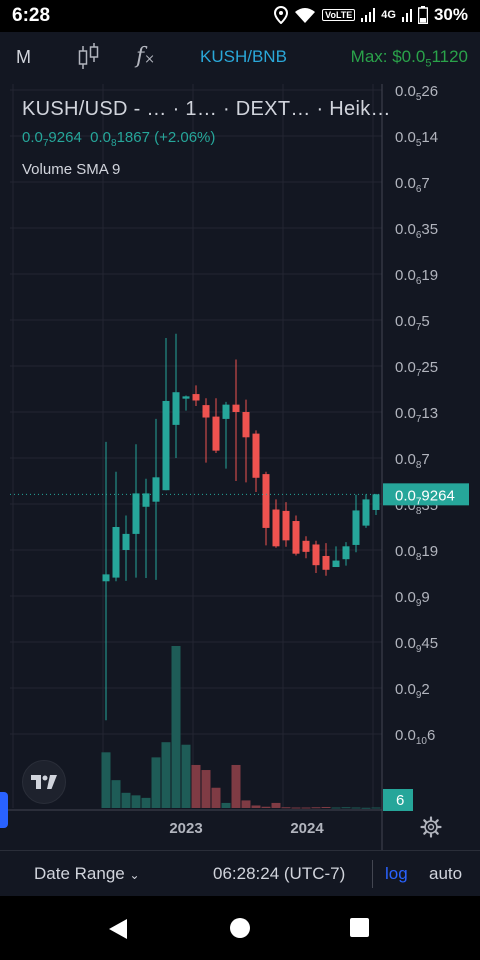 The image size is (480, 960). What do you see at coordinates (305, 15) in the screenshot?
I see `wifi-icon` at bounding box center [305, 15].